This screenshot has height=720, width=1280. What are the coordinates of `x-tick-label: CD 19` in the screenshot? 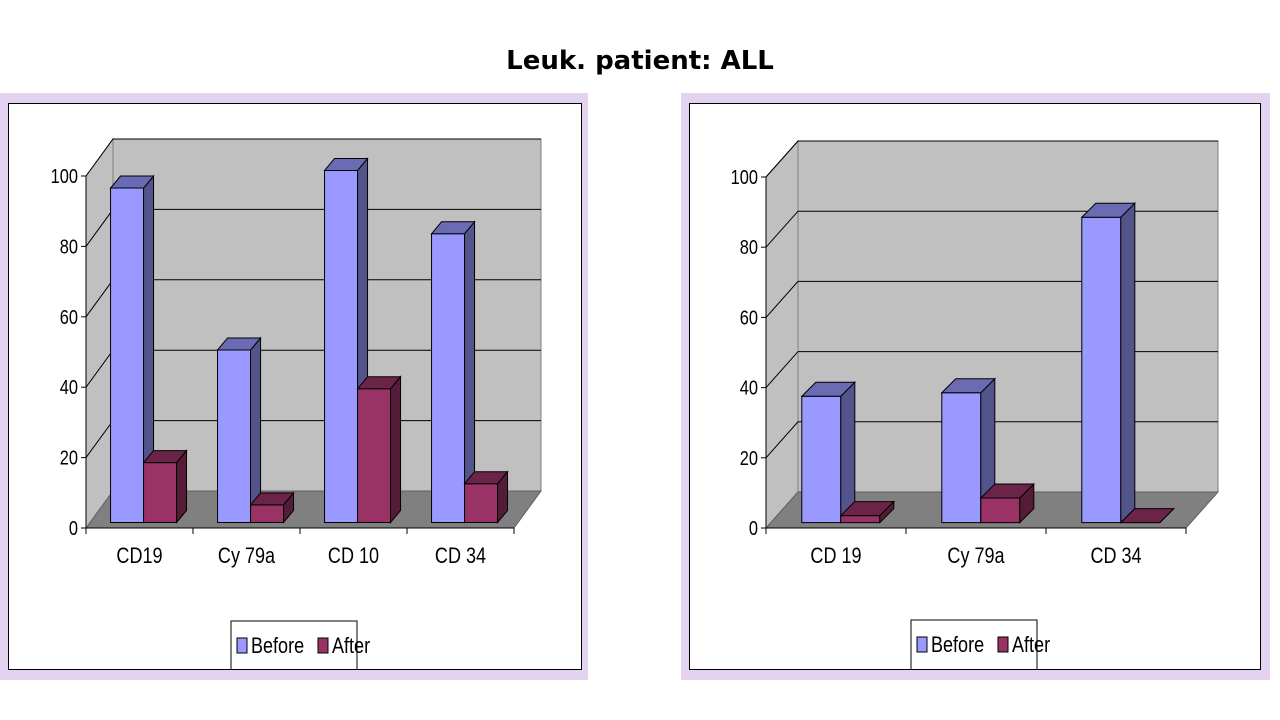 It's located at (835, 556).